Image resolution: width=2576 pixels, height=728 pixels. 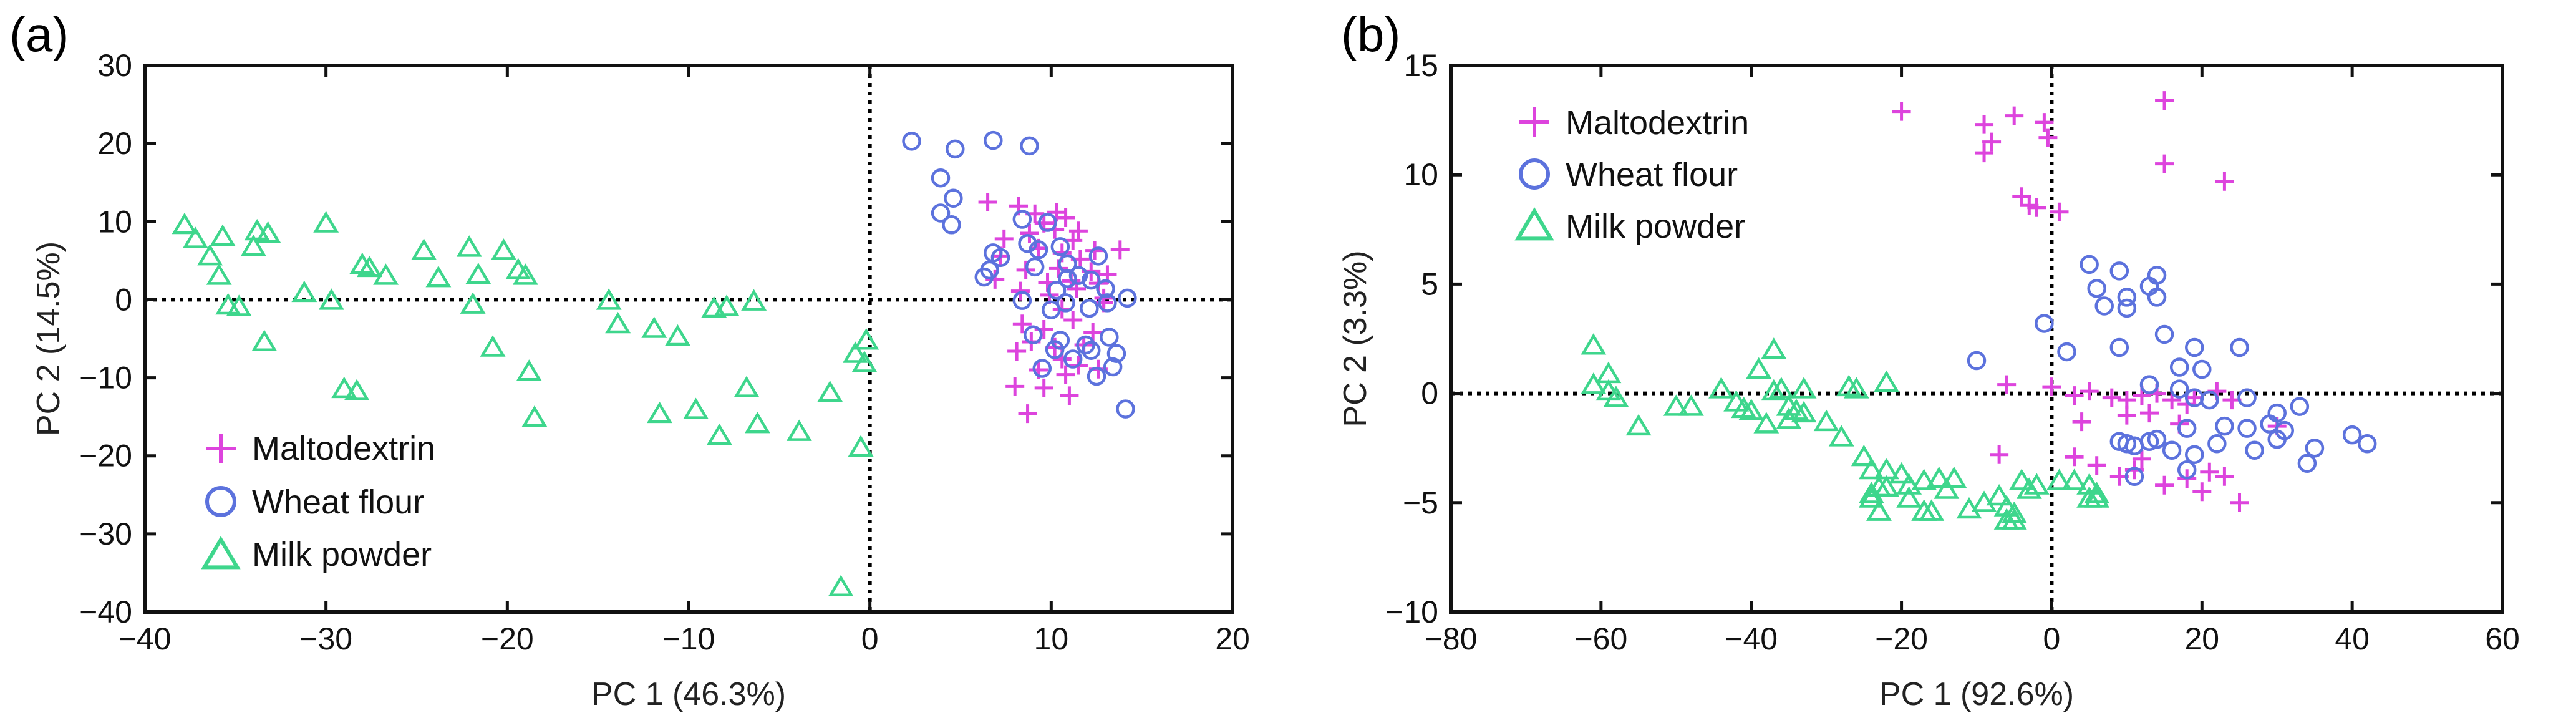 What do you see at coordinates (1429, 393) in the screenshot?
I see `y-tick-label: 0` at bounding box center [1429, 393].